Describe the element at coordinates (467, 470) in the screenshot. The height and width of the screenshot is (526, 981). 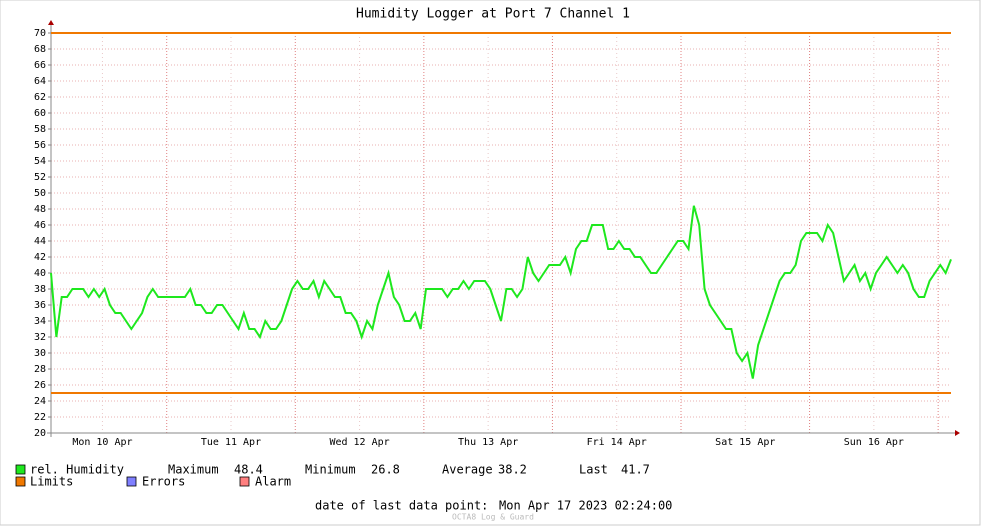
I see `stat-label: Average` at that location.